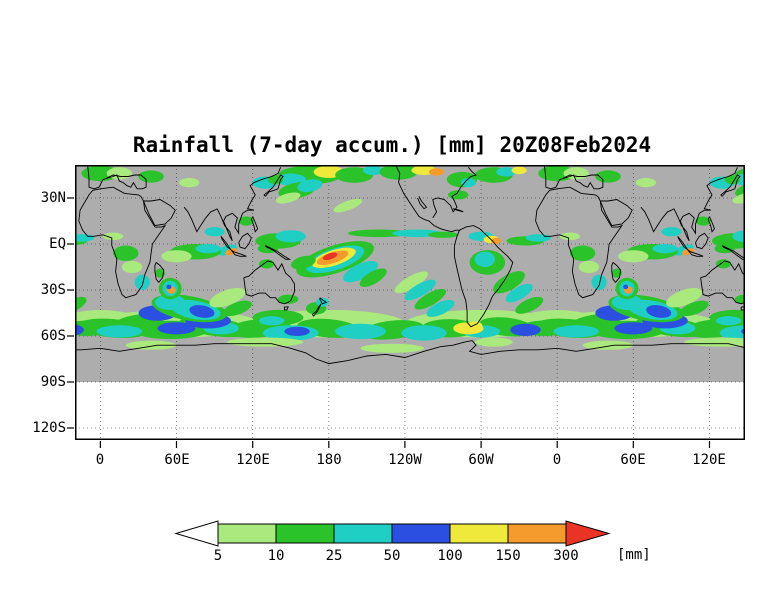 This screenshot has width=784, height=612. What do you see at coordinates (53, 382) in the screenshot?
I see `y-tick-label: 90S` at bounding box center [53, 382].